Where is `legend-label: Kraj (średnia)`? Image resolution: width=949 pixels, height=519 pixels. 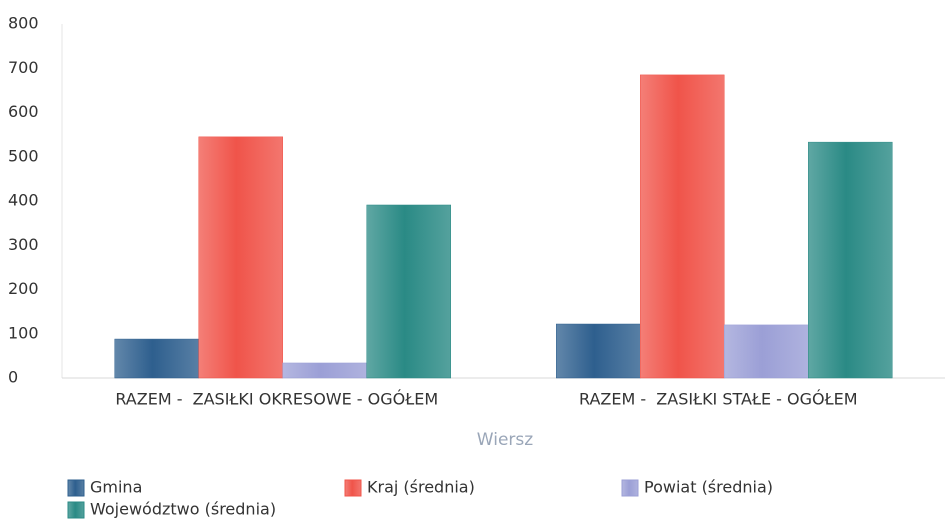 legend-label: Kraj (średnia) is located at coordinates (421, 487).